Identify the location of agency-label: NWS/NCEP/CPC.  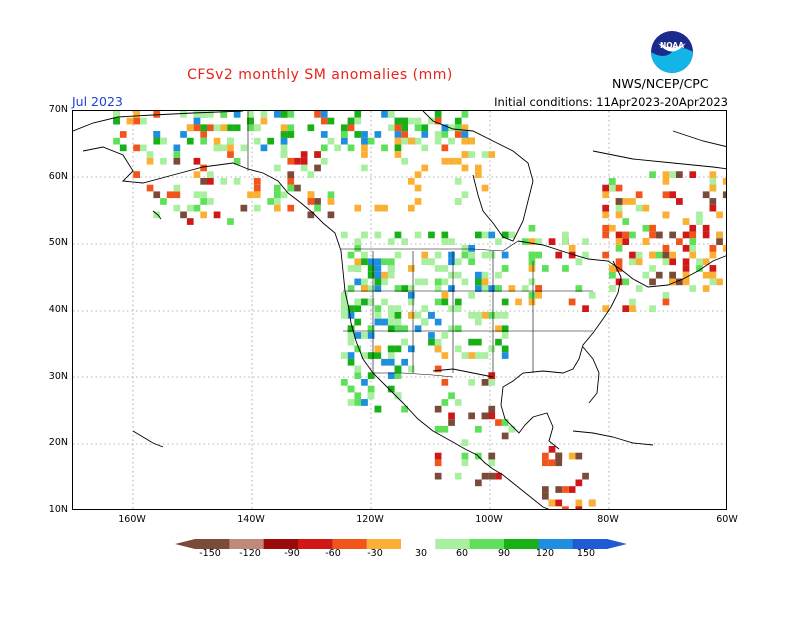
(660, 83).